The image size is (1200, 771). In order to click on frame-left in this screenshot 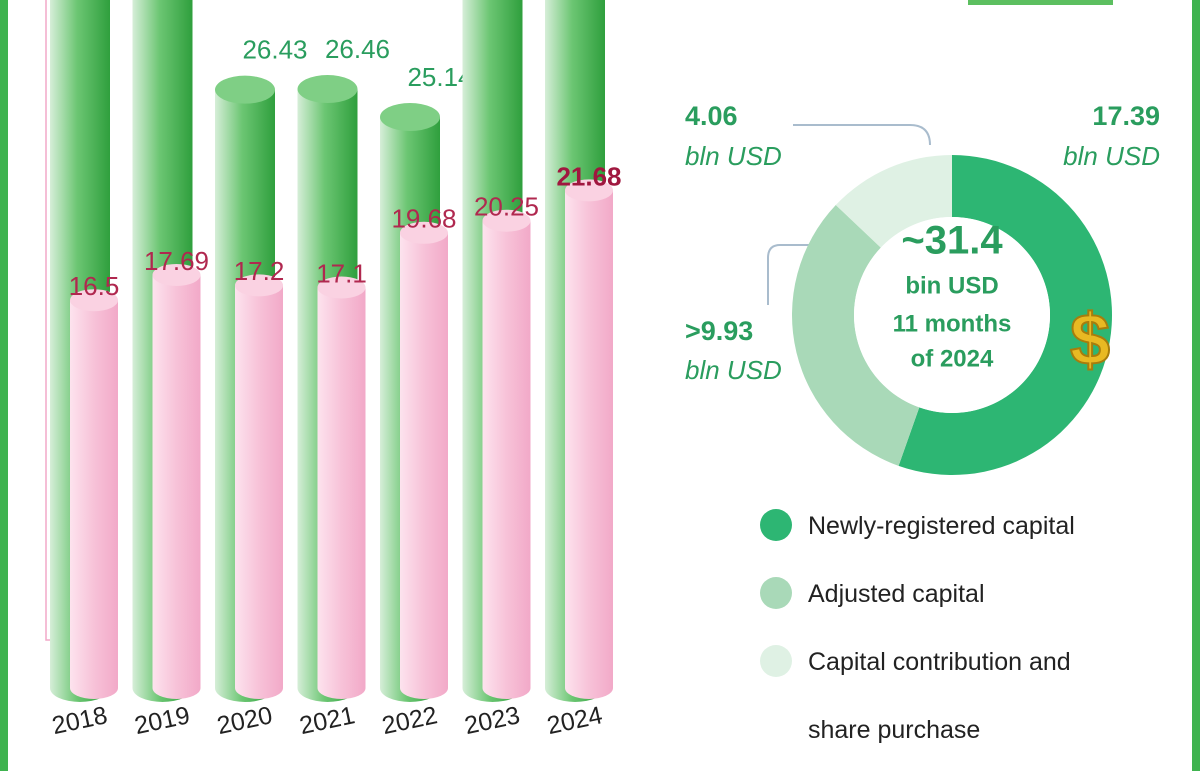, I will do `click(4, 385)`.